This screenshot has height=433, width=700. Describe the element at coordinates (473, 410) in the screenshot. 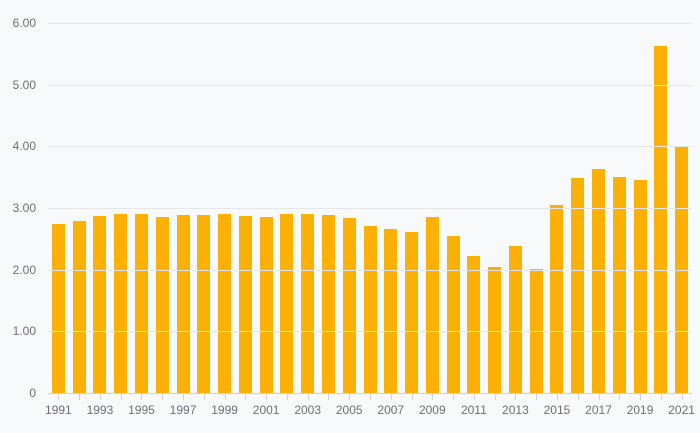

I see `x-axis-label: 2011` at that location.